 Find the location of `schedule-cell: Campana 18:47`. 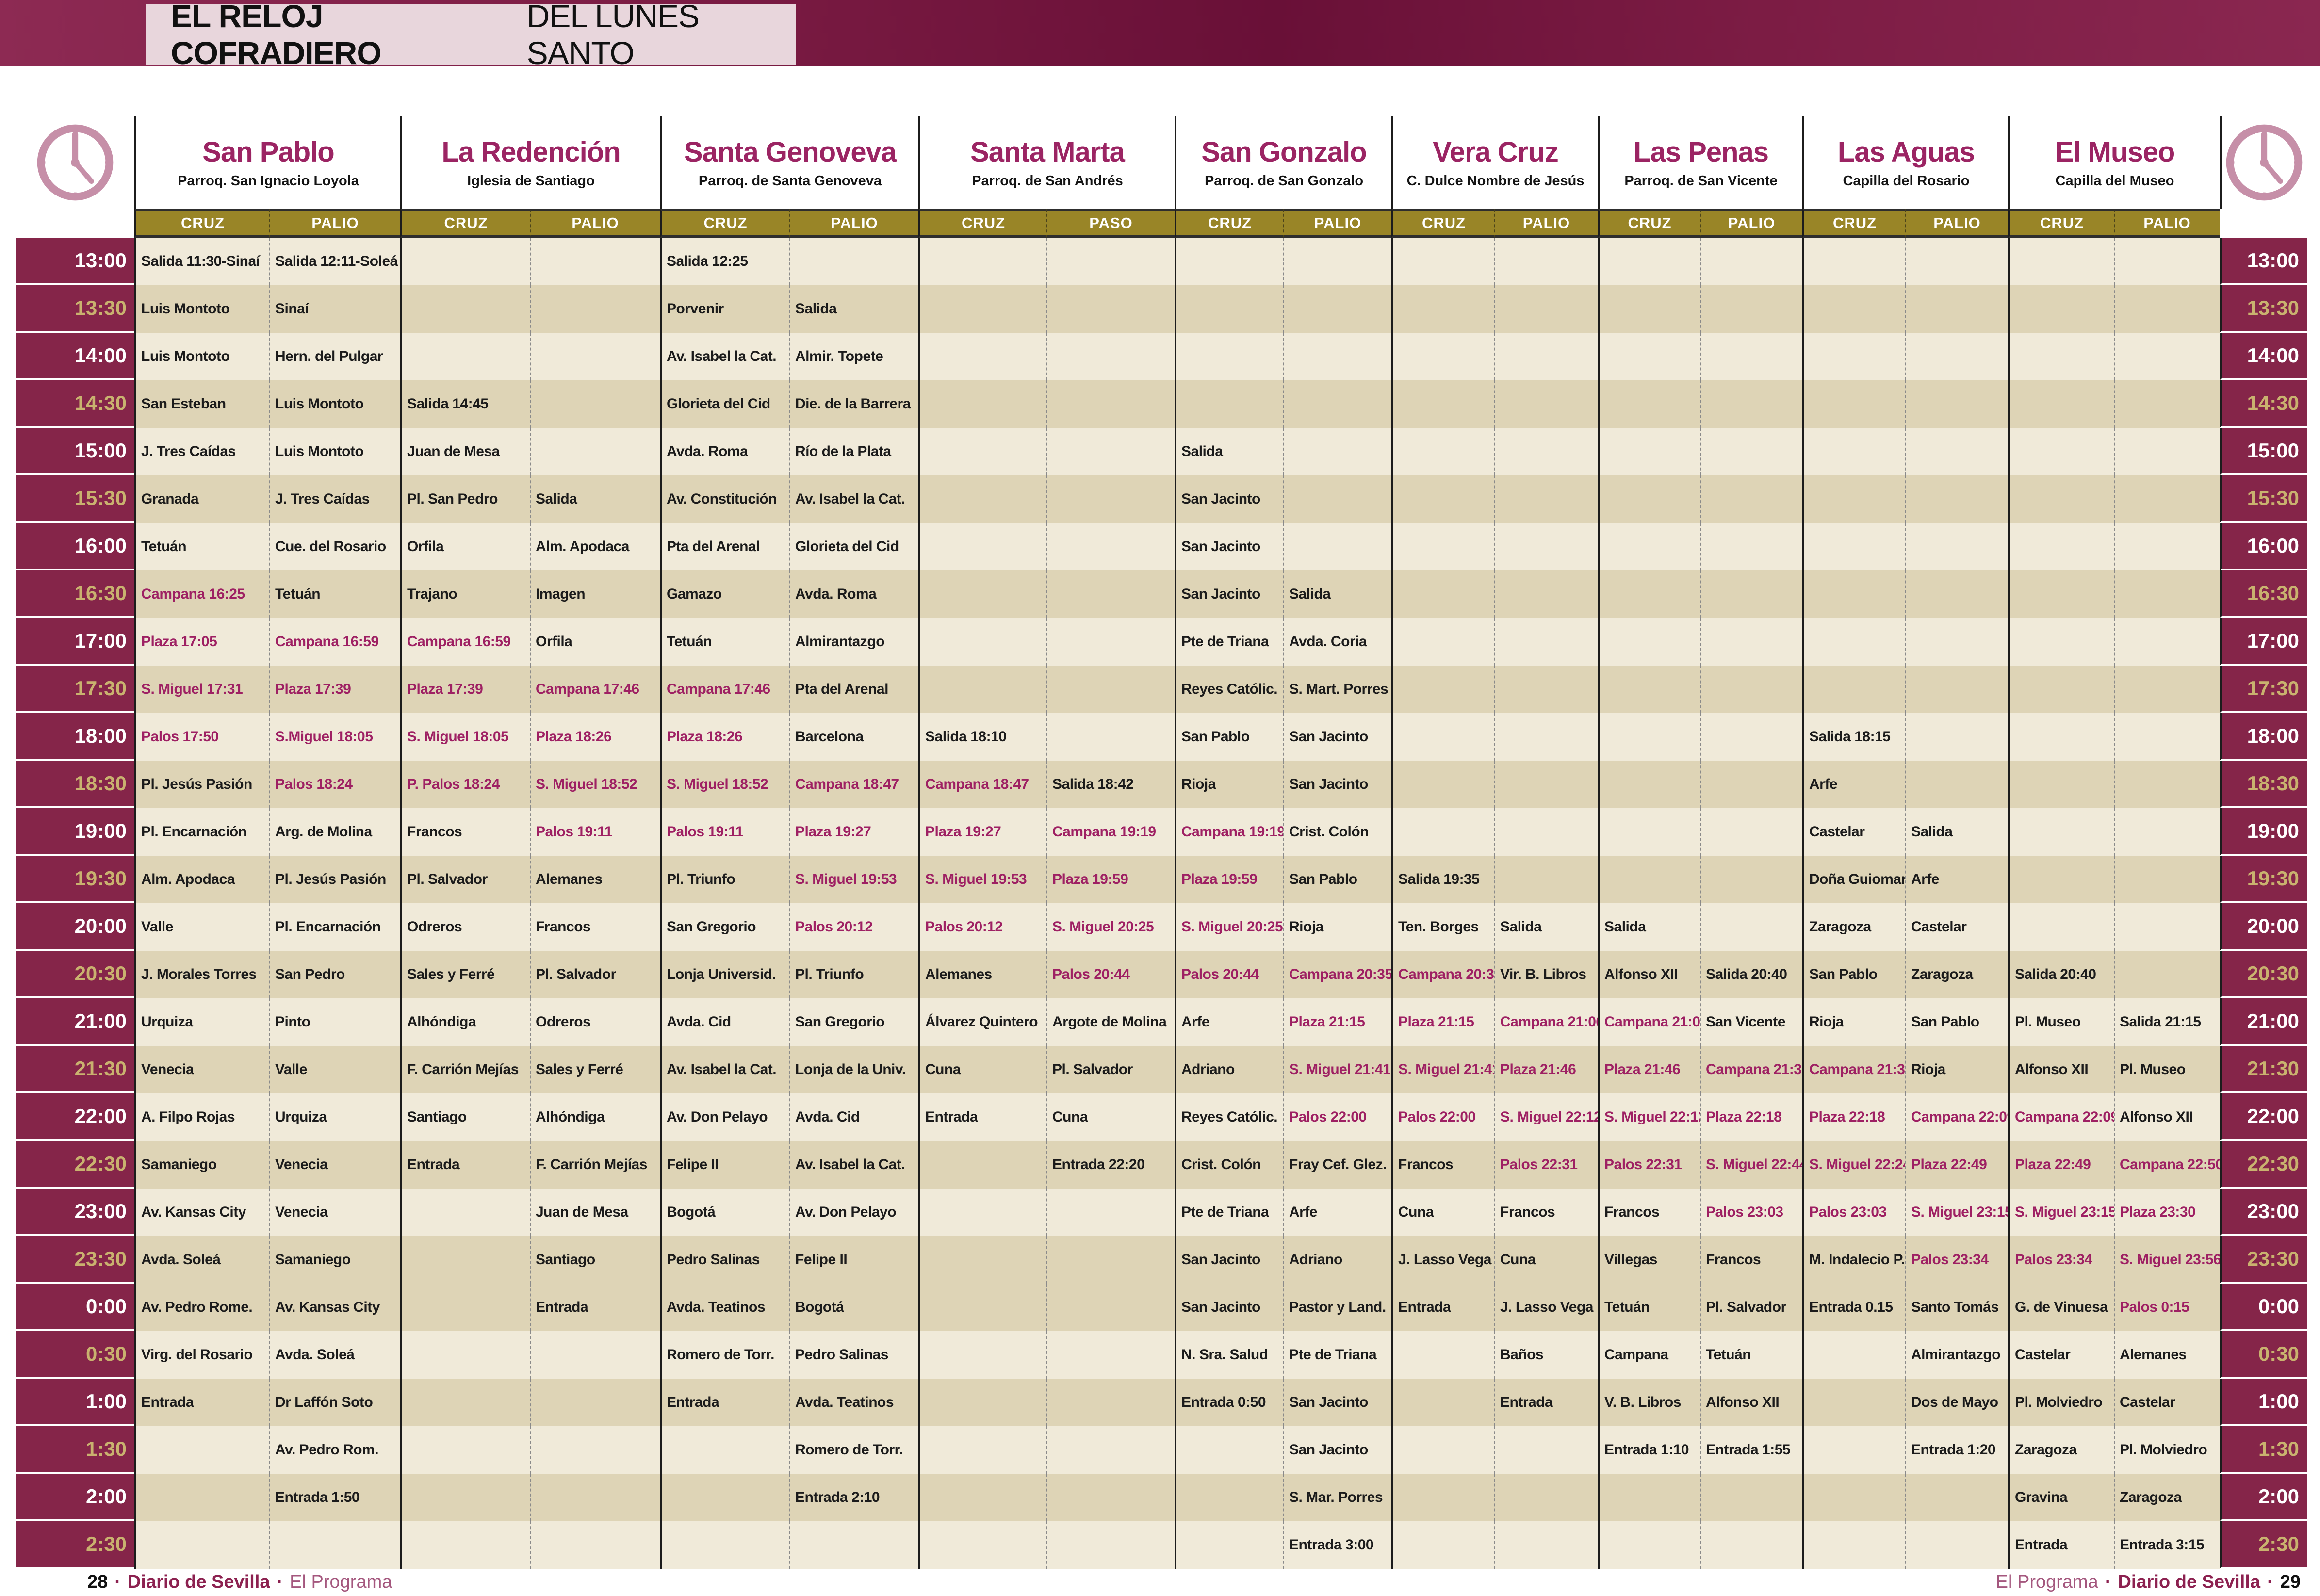

schedule-cell: Campana 18:47 is located at coordinates (982, 784).